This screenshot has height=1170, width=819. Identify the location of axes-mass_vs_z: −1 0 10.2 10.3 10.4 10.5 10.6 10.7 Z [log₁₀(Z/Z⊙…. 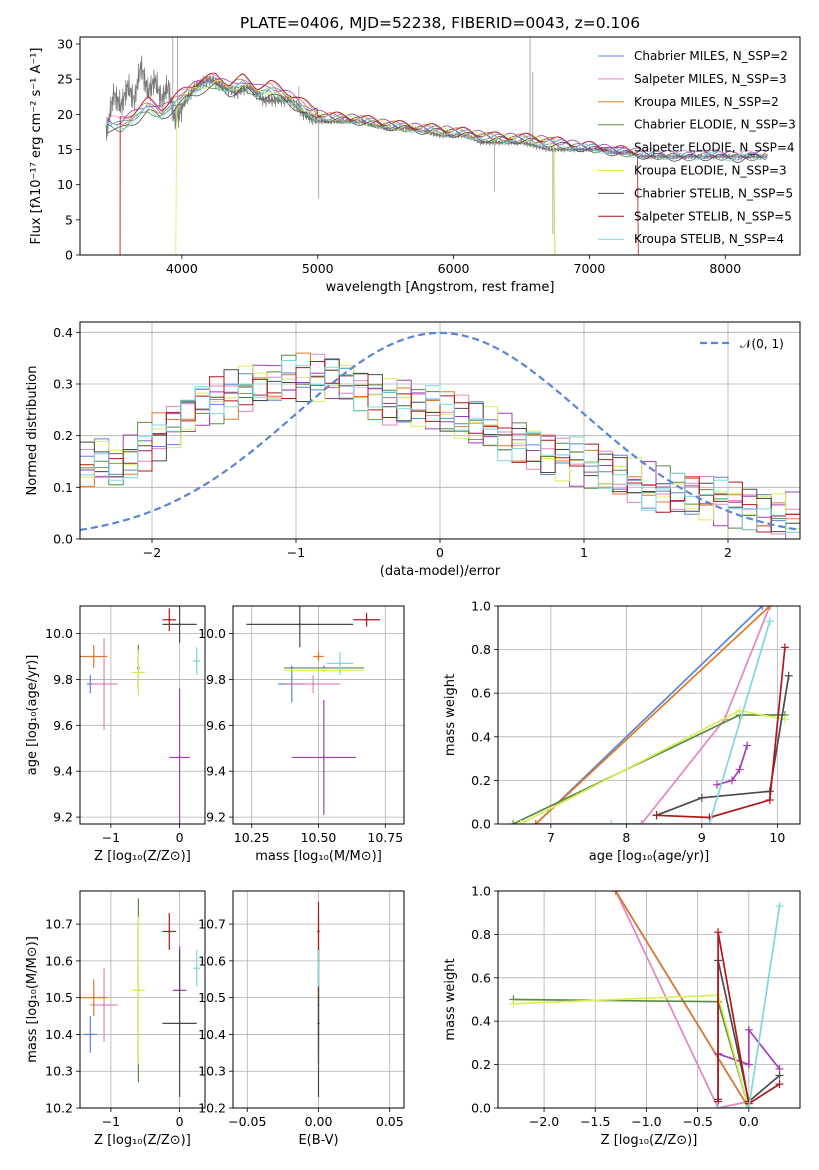
(115, 1019).